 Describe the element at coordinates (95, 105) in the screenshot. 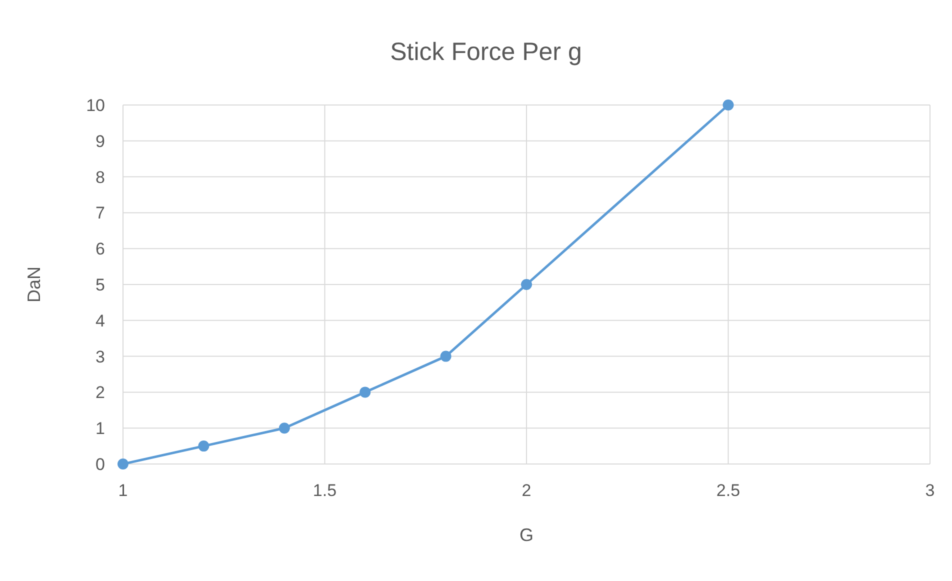

I see `y-tick-label: 10` at that location.